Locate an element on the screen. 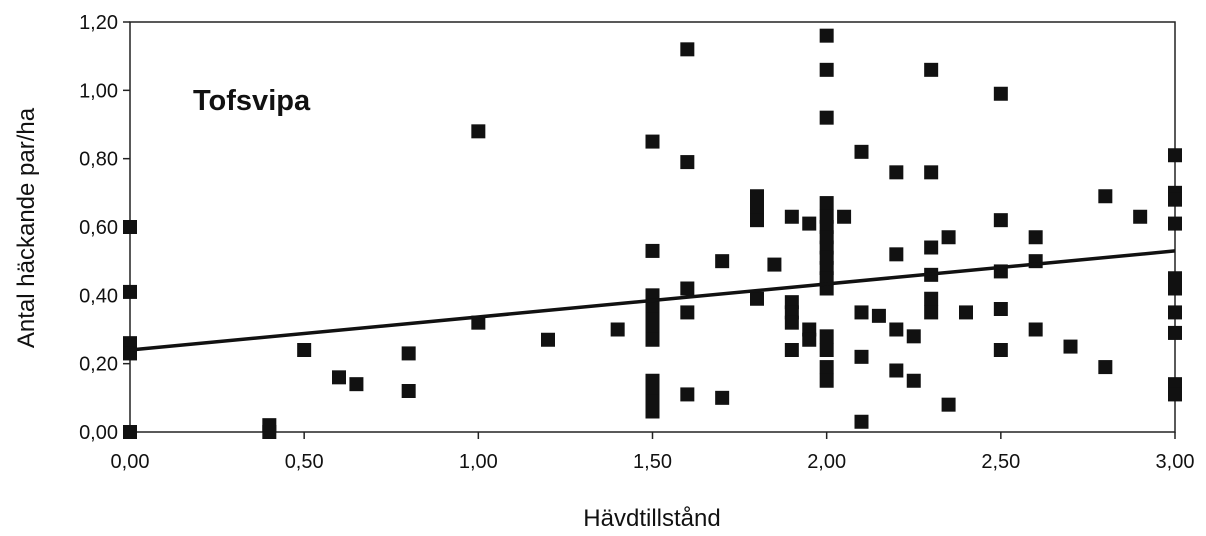 The height and width of the screenshot is (536, 1206). x-tick-label: 1,50 is located at coordinates (652, 462).